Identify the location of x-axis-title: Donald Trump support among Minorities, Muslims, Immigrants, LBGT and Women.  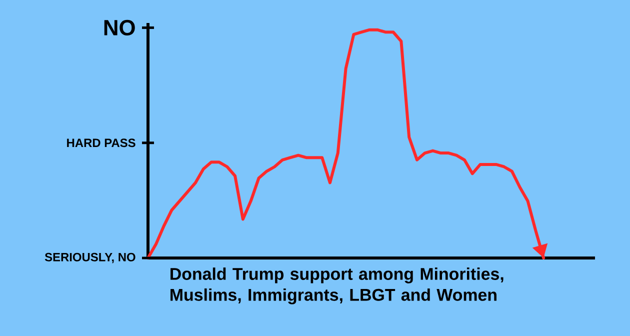
(337, 286).